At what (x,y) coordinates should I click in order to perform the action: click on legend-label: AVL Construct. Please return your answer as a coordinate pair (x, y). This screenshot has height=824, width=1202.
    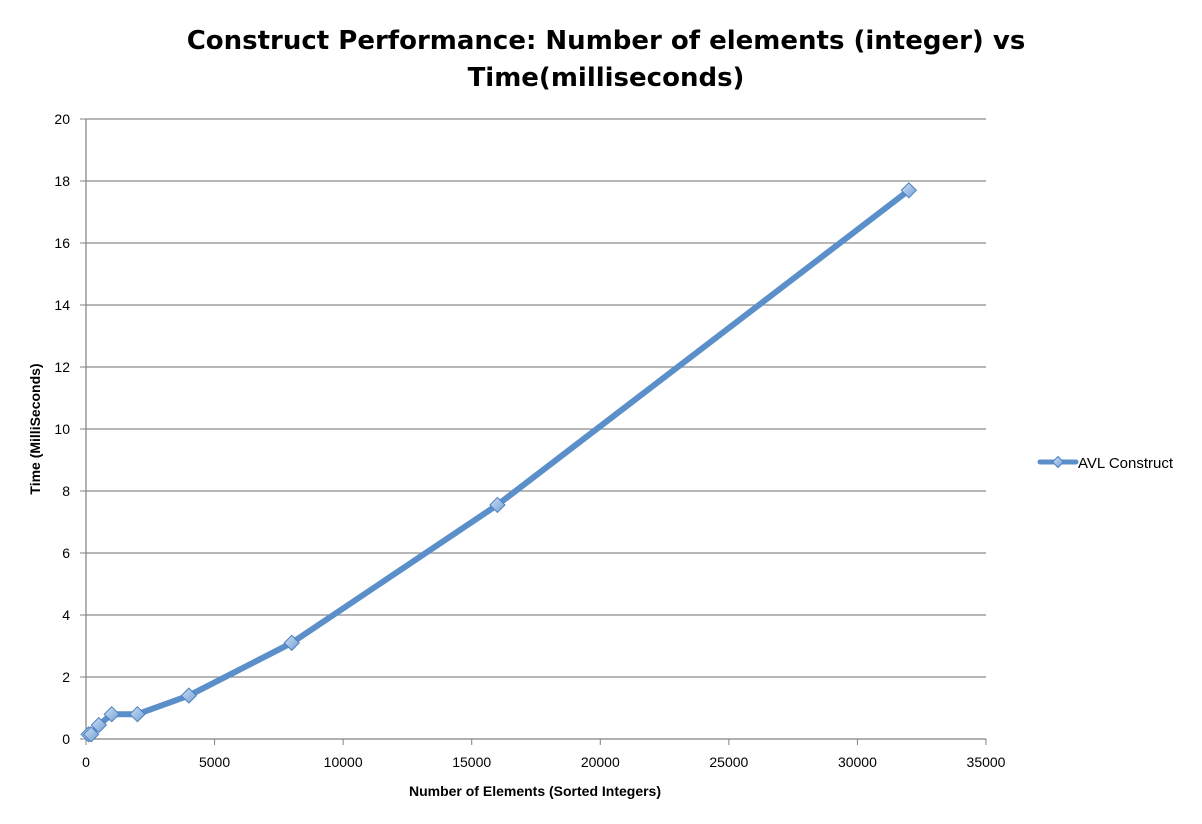
    Looking at the image, I should click on (1126, 463).